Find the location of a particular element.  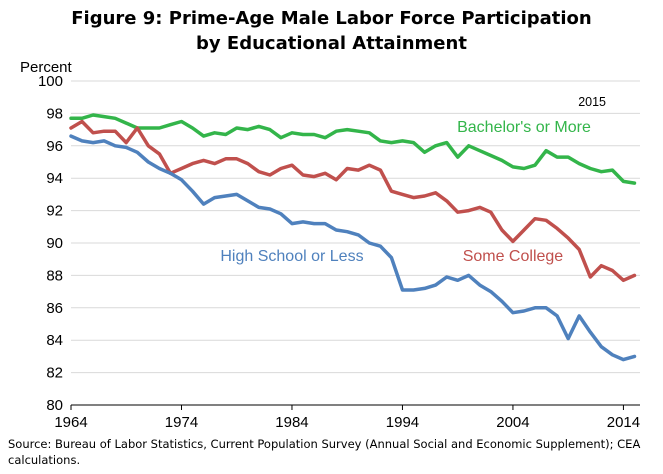

y-tick-label: 80 is located at coordinates (54, 405).